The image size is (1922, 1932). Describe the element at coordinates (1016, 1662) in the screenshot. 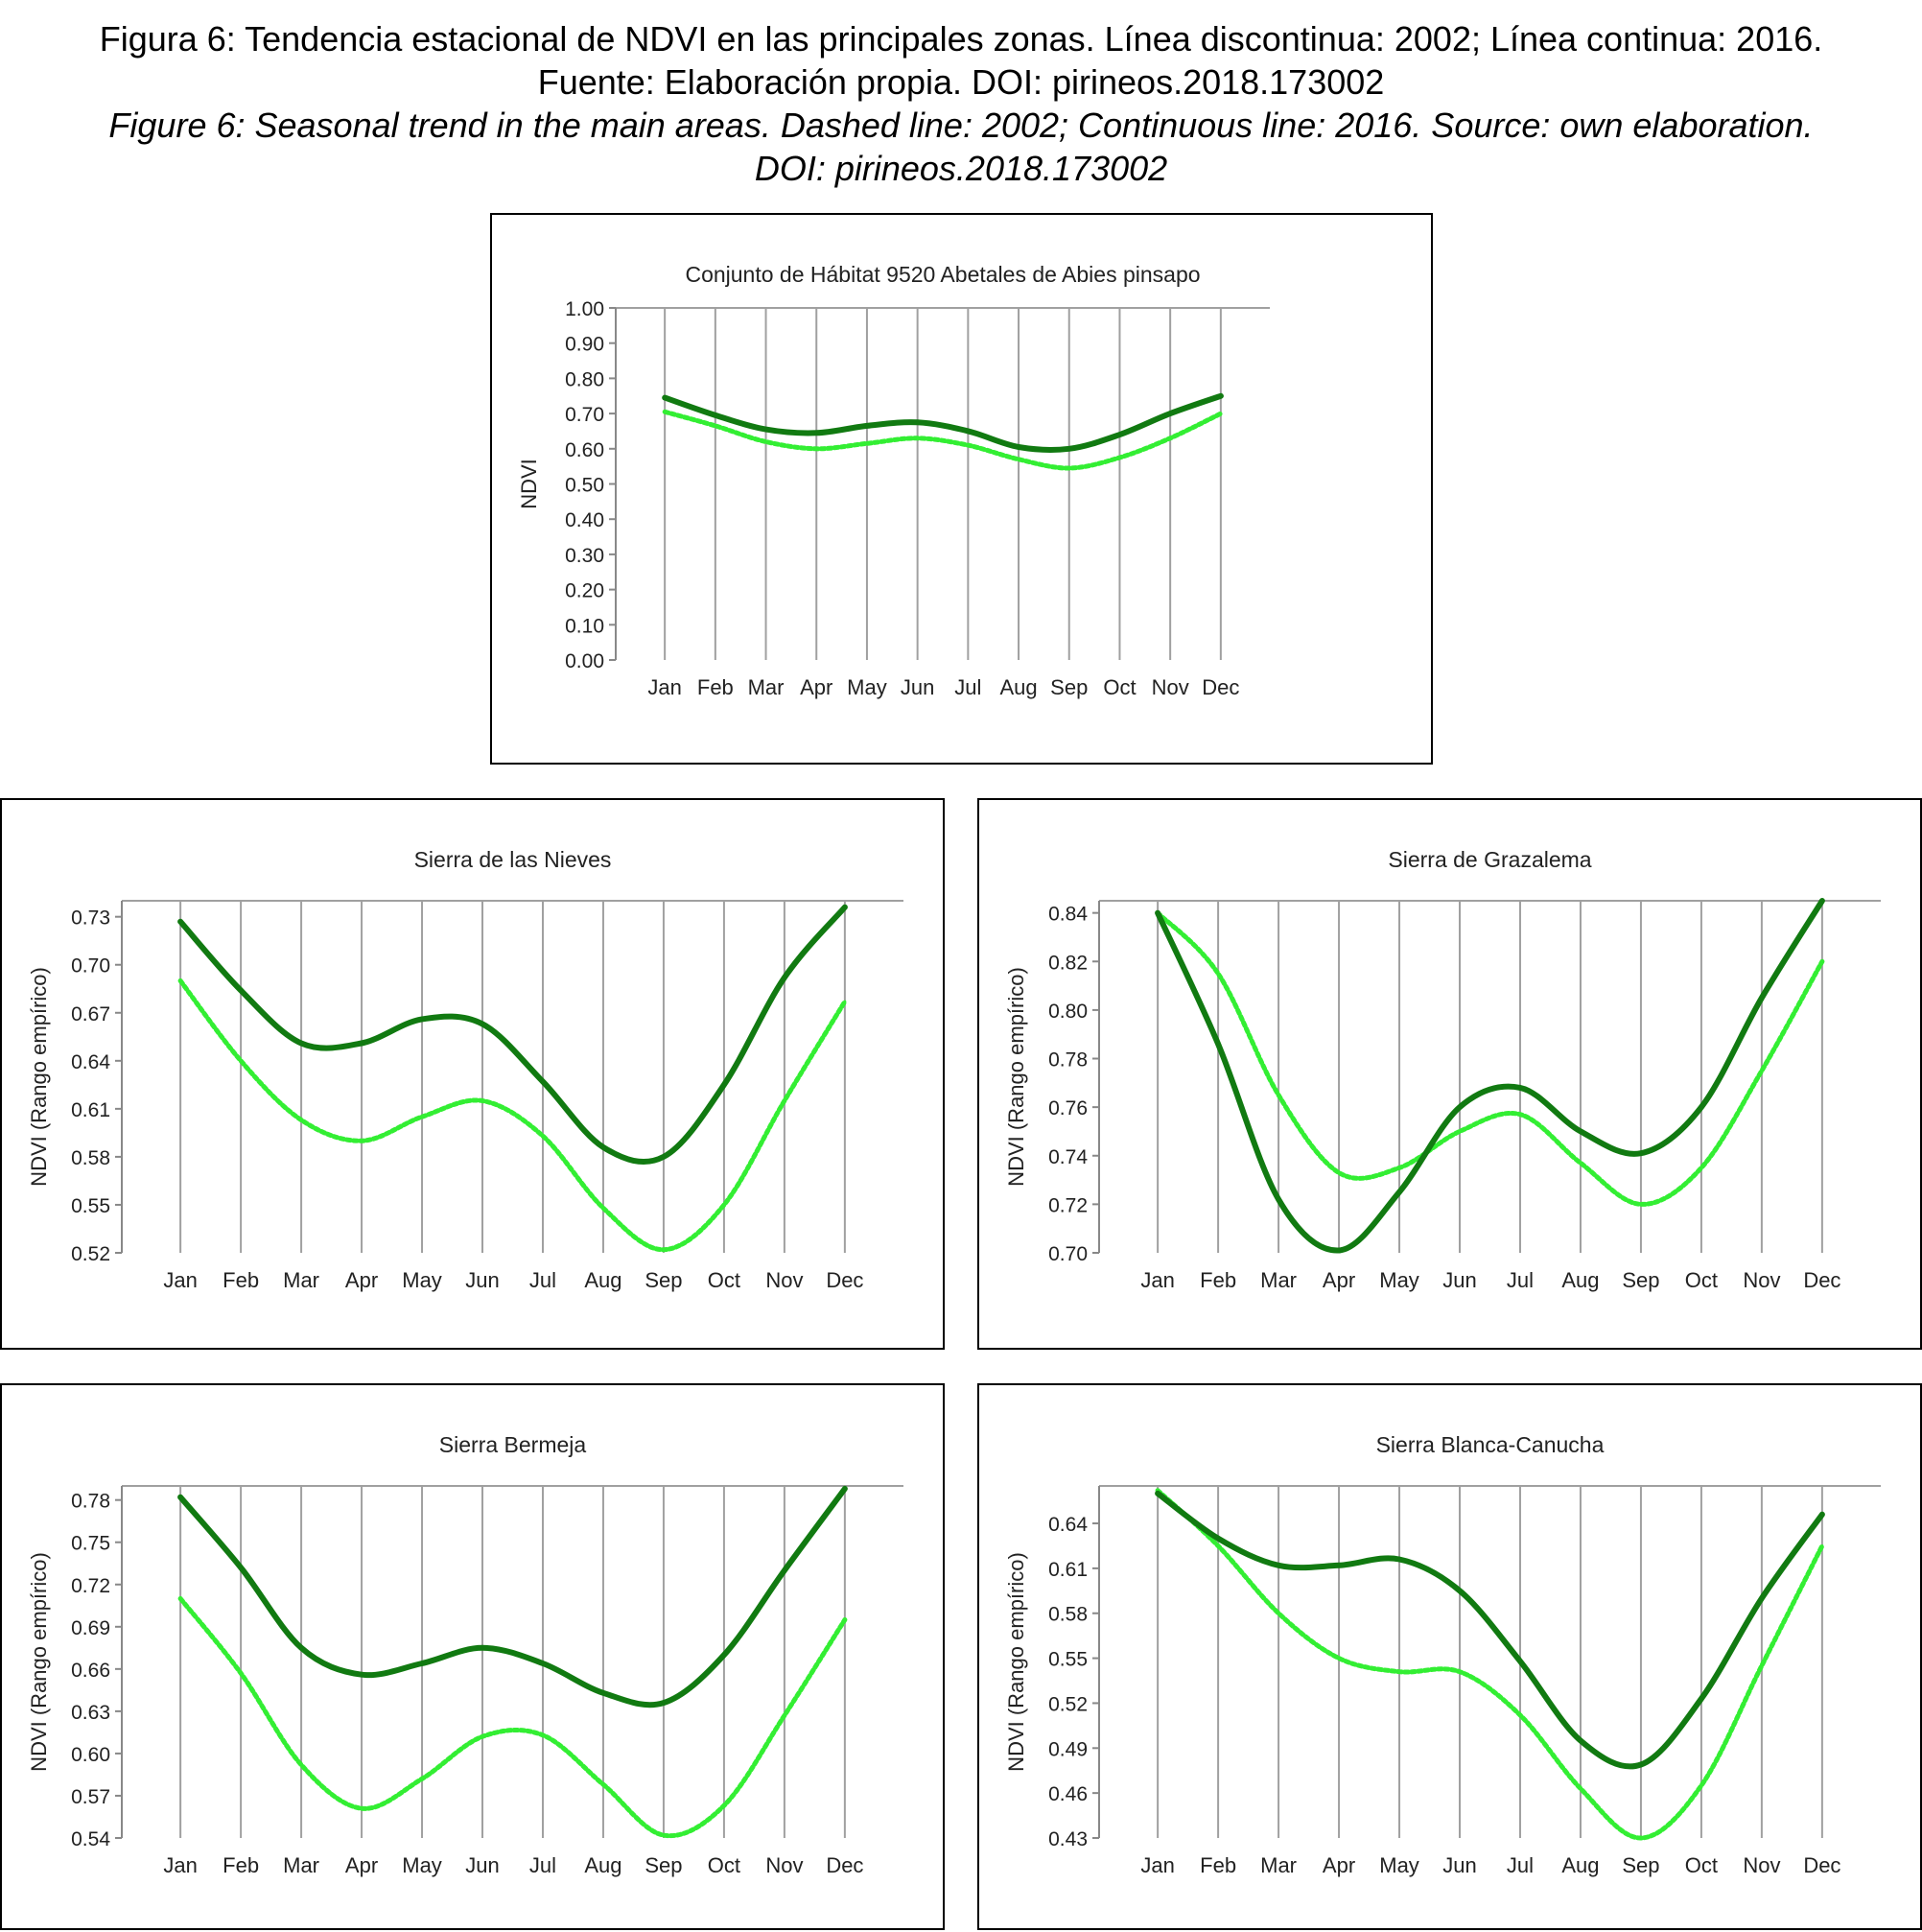

I see `y-axis-label: NDVI (Rango empírico)` at that location.